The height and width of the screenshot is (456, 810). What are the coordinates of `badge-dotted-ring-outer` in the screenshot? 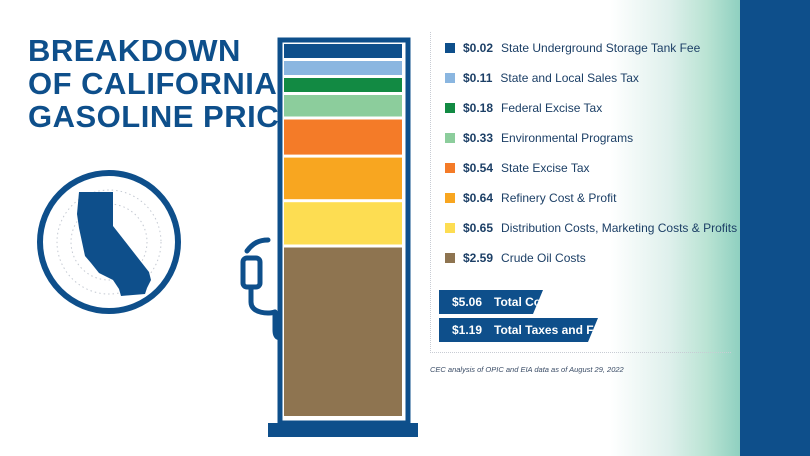 It's located at (109, 242).